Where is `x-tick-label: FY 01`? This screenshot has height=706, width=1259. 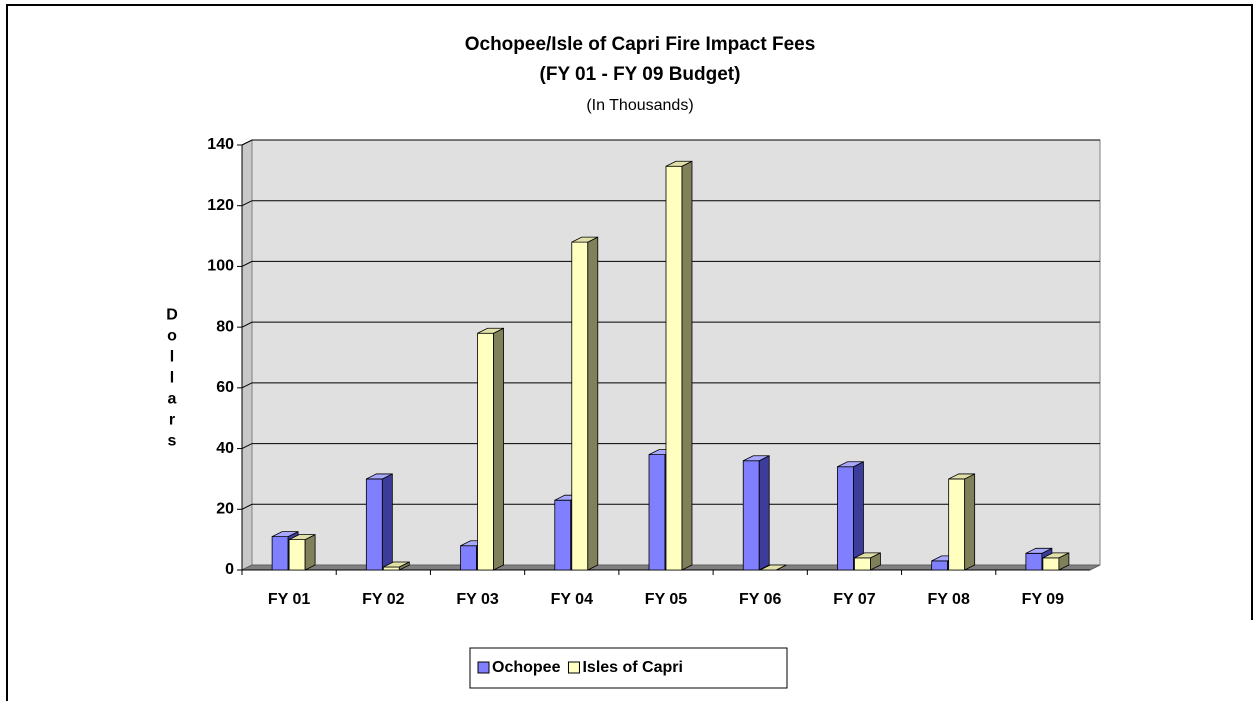 x-tick-label: FY 01 is located at coordinates (289, 599).